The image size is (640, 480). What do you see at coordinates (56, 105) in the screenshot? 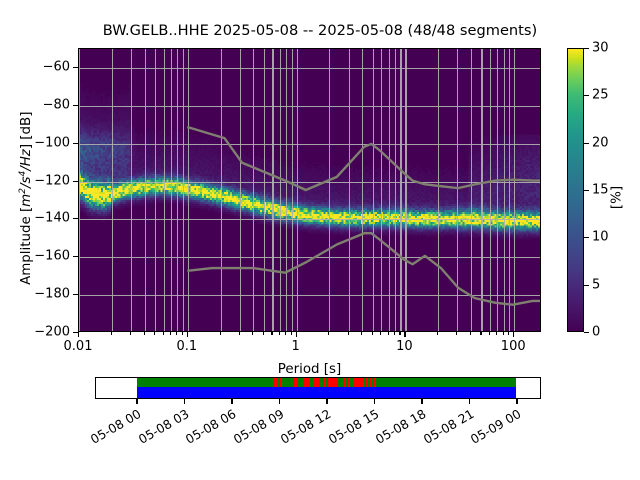
I see `y-tick-label: −80` at bounding box center [56, 105].